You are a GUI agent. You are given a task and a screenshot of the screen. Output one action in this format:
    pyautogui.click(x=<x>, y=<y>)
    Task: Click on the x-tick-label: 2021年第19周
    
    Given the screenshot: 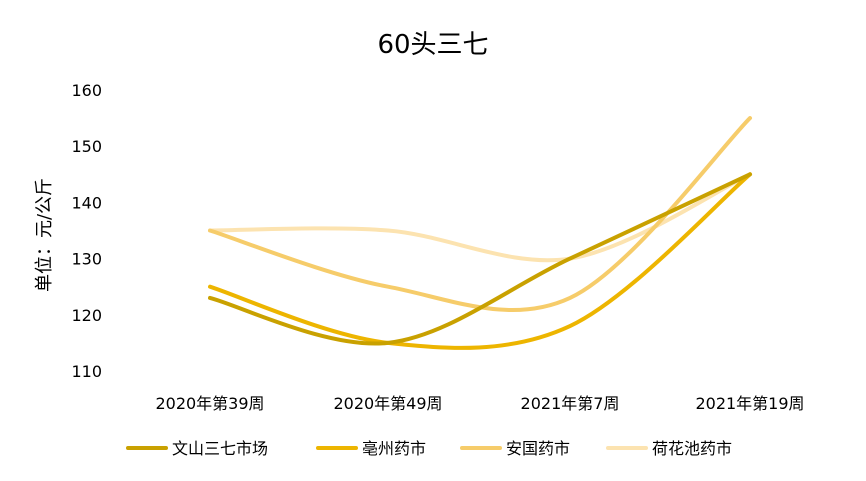 What is the action you would take?
    pyautogui.click(x=749, y=403)
    